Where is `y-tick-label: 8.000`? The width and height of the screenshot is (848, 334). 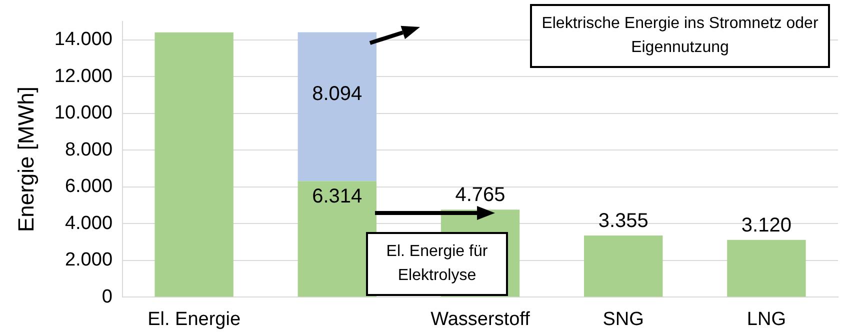
y-tick-label: 8.000 is located at coordinates (88, 149).